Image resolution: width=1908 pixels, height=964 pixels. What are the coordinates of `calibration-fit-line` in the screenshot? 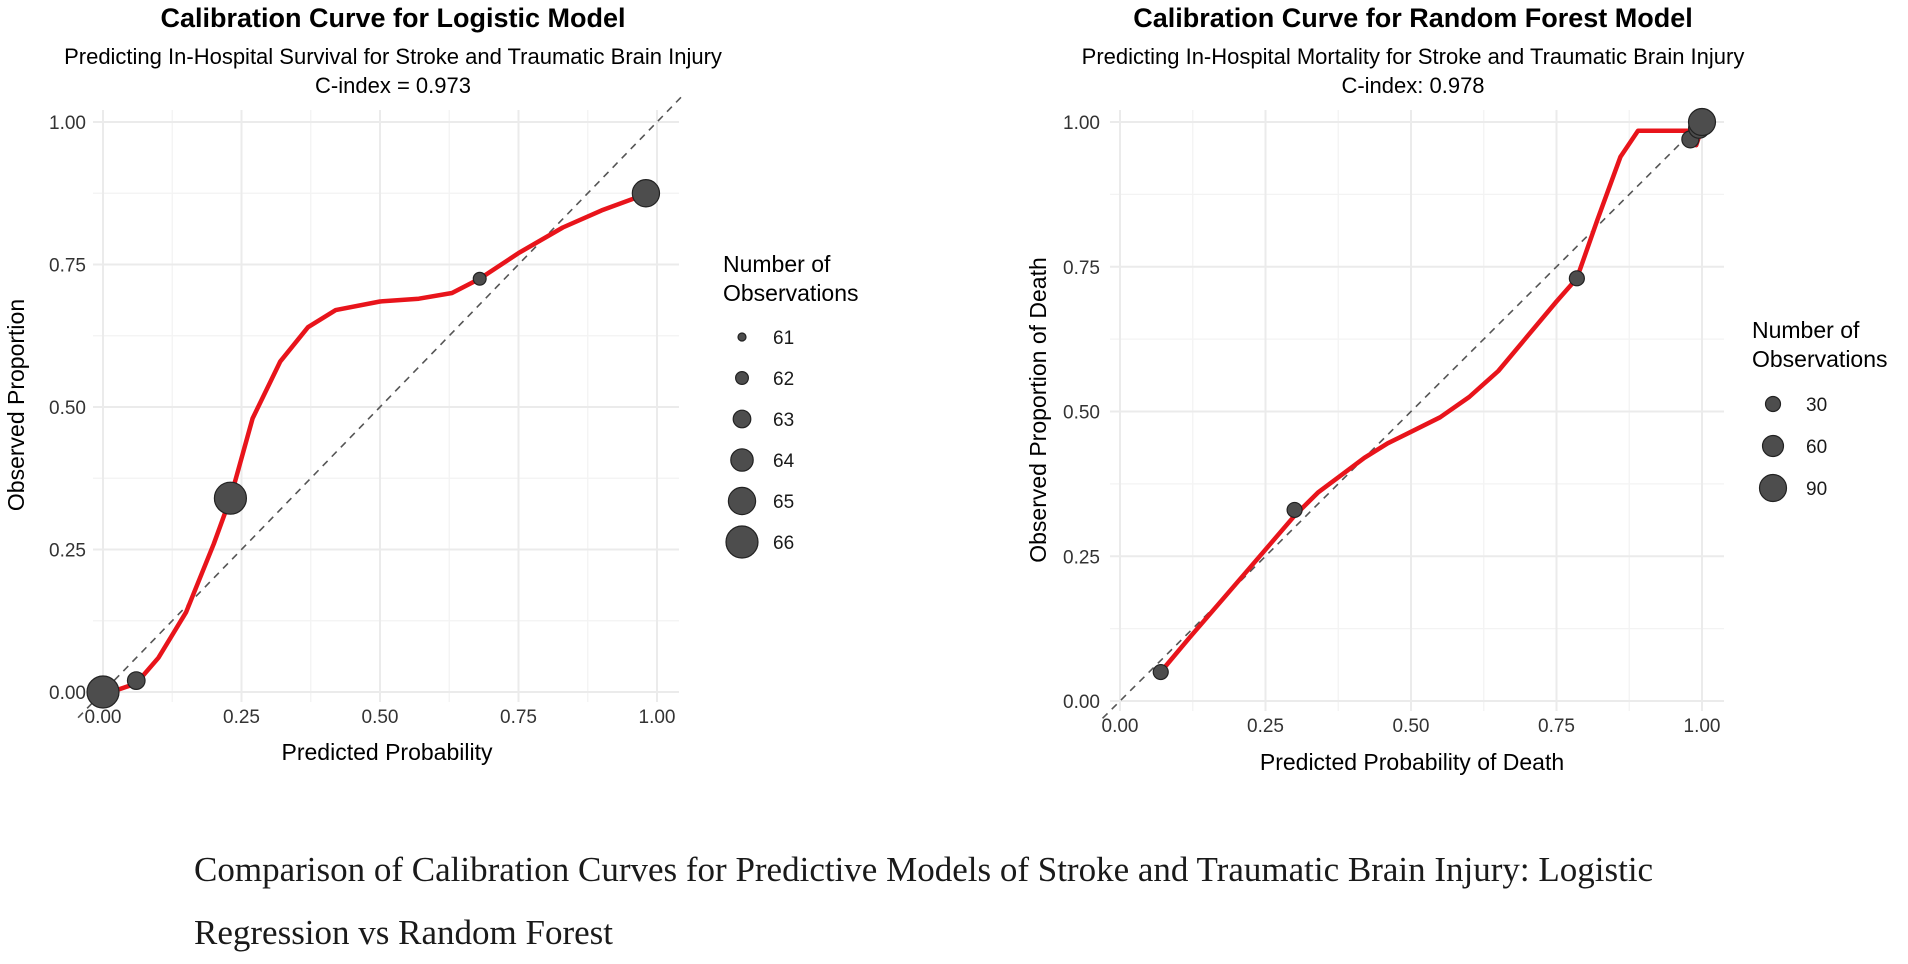 It's located at (371, 444).